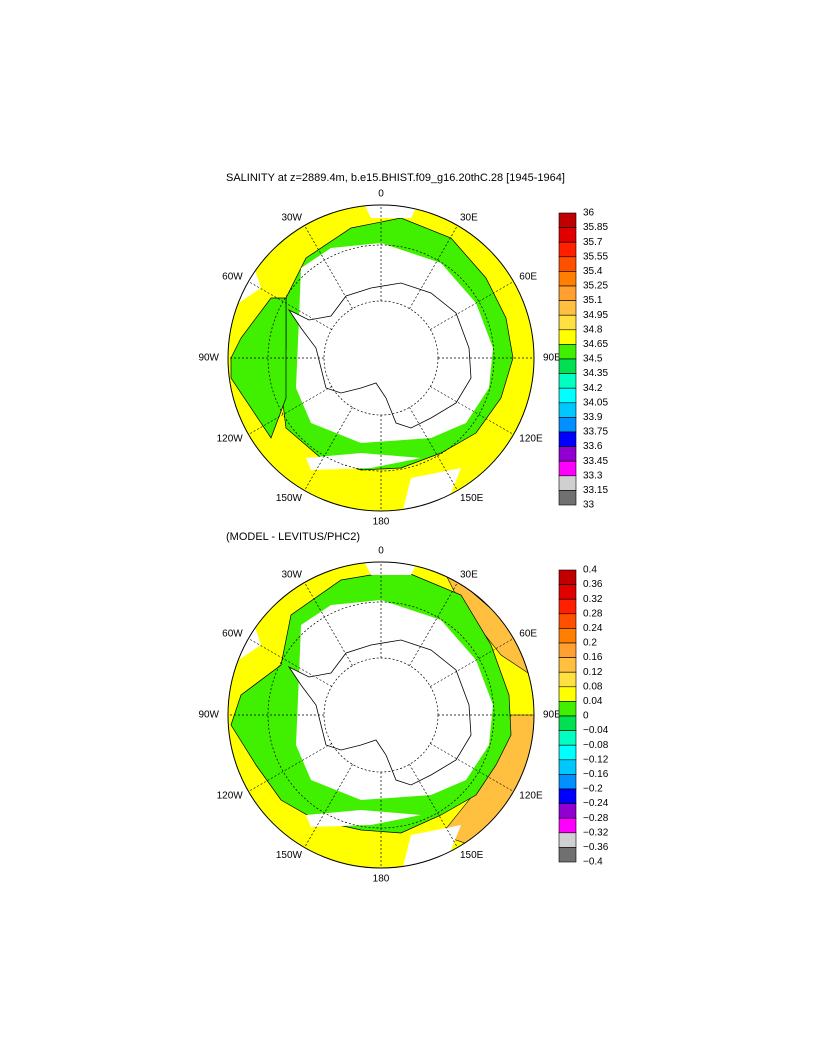 Image resolution: width=818 pixels, height=1055 pixels. I want to click on colorbar-label: 0.2, so click(590, 643).